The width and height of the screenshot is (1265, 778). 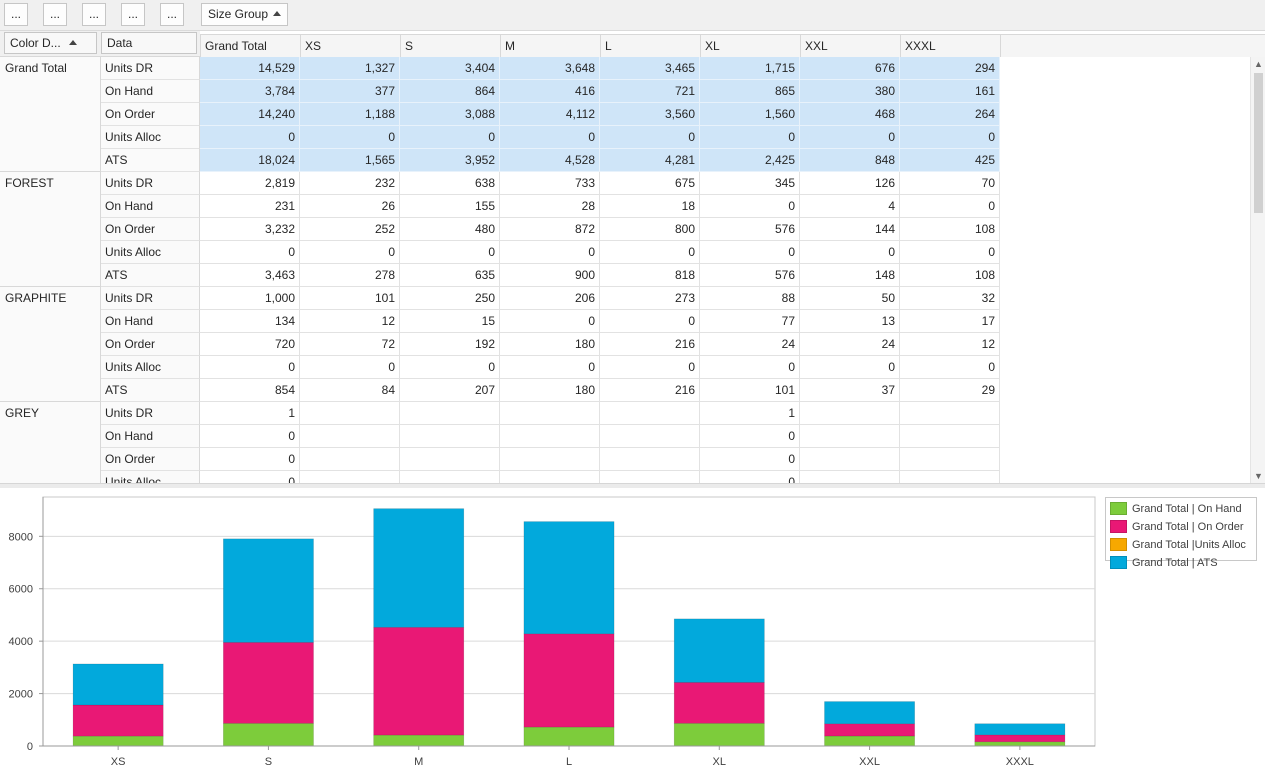 I want to click on data-cell: 250, so click(x=450, y=298).